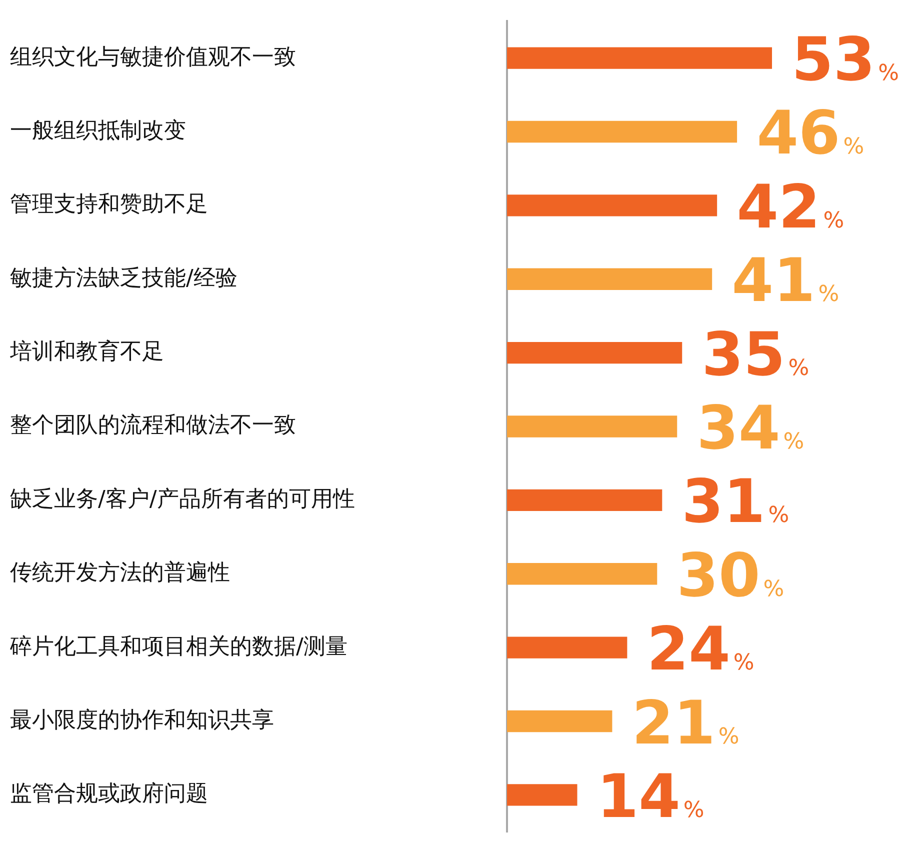 The image size is (924, 853). What do you see at coordinates (98, 131) in the screenshot?
I see `y-tick-label: 一般组织抵制改变` at bounding box center [98, 131].